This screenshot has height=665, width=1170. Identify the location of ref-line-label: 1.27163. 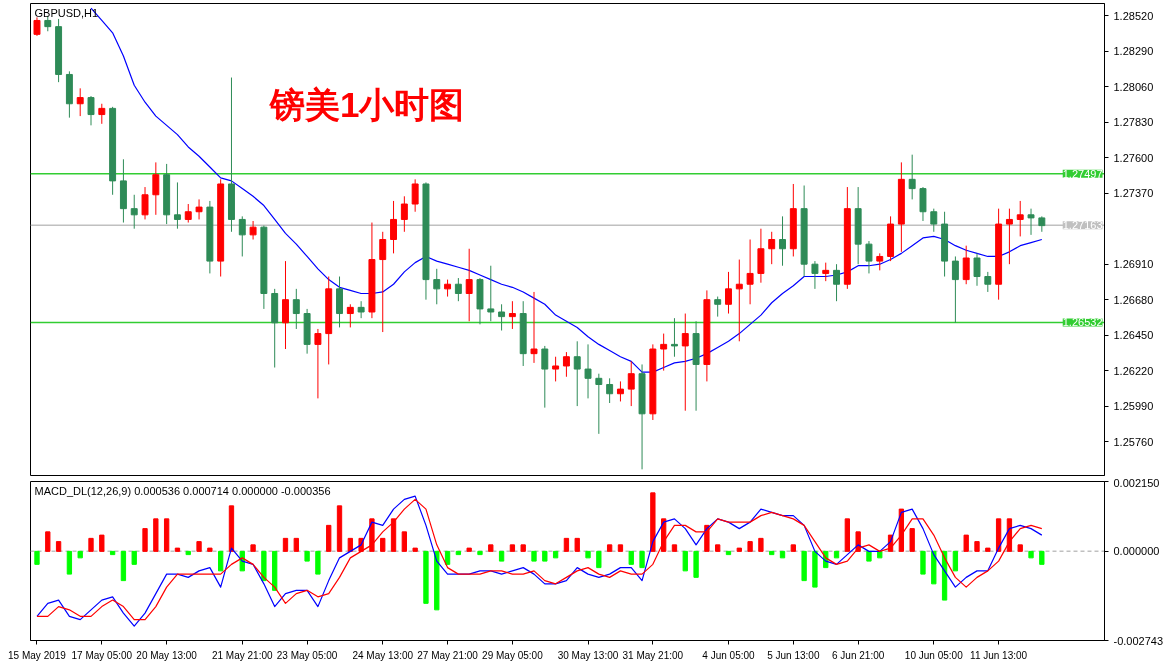
(1082, 225).